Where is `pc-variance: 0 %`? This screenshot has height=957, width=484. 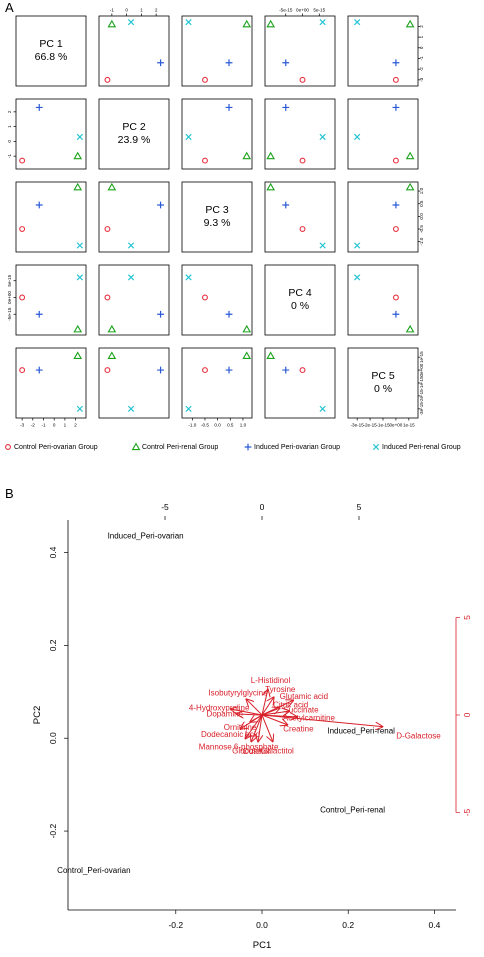 pc-variance: 0 % is located at coordinates (300, 306).